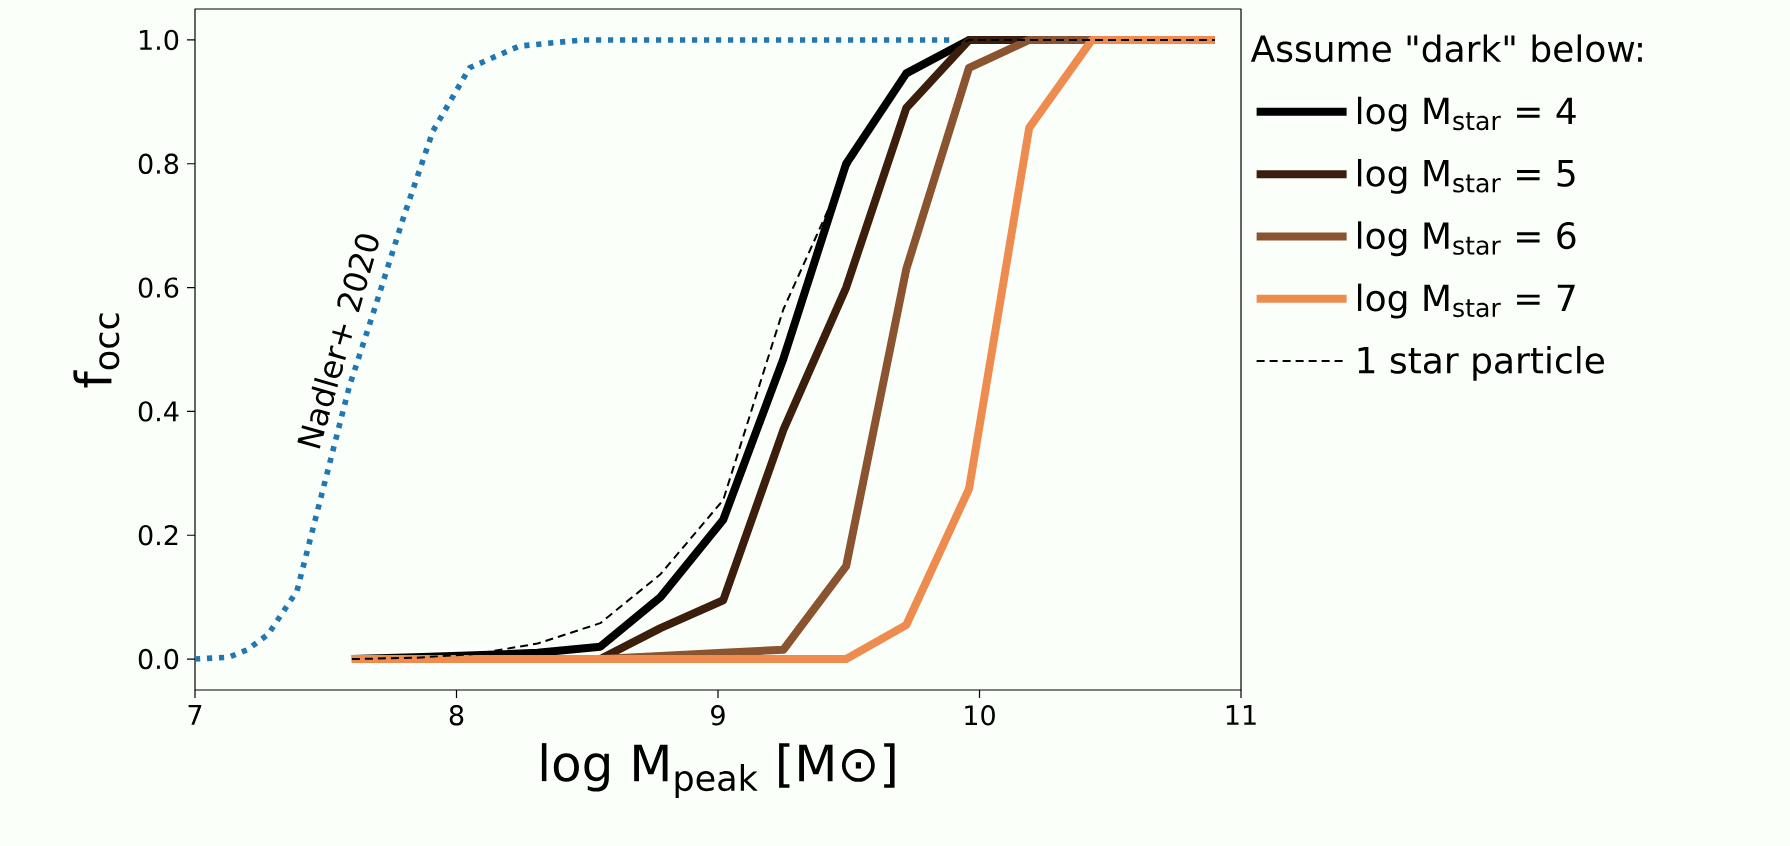  I want to click on legend-label: log M$_{star}$ = 6, so click(1467, 239).